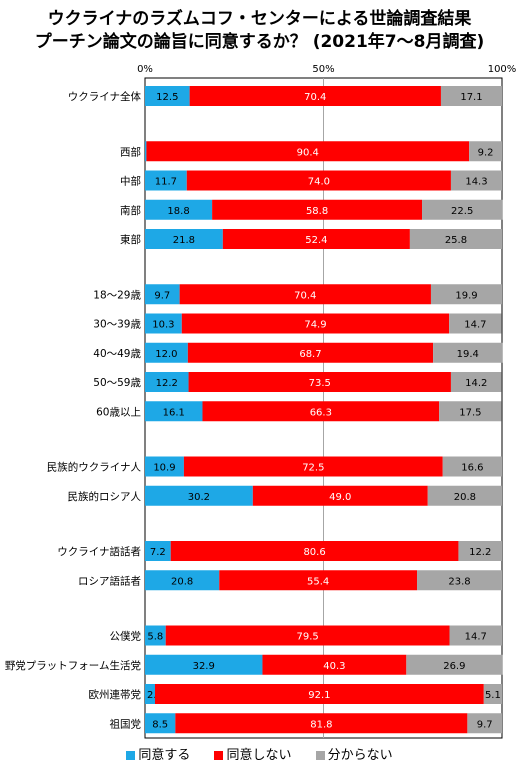 This screenshot has width=519, height=773. What do you see at coordinates (99, 551) in the screenshot?
I see `category-label: ウクライナ語話者` at bounding box center [99, 551].